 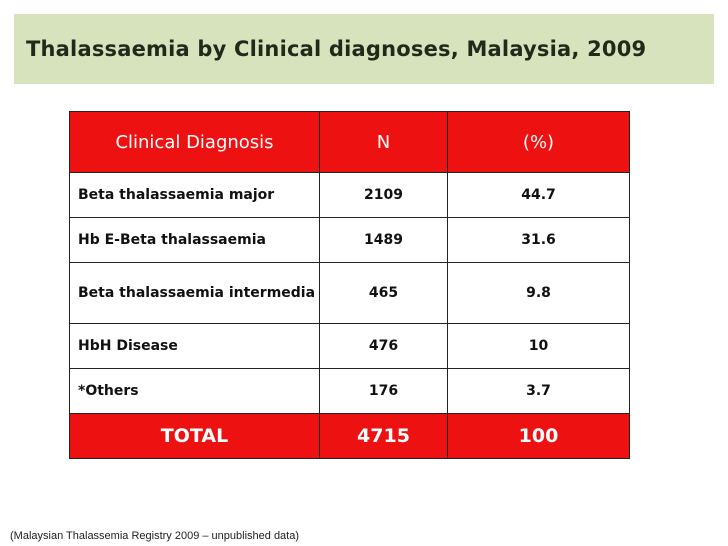 I want to click on row-n: 465, so click(x=383, y=293).